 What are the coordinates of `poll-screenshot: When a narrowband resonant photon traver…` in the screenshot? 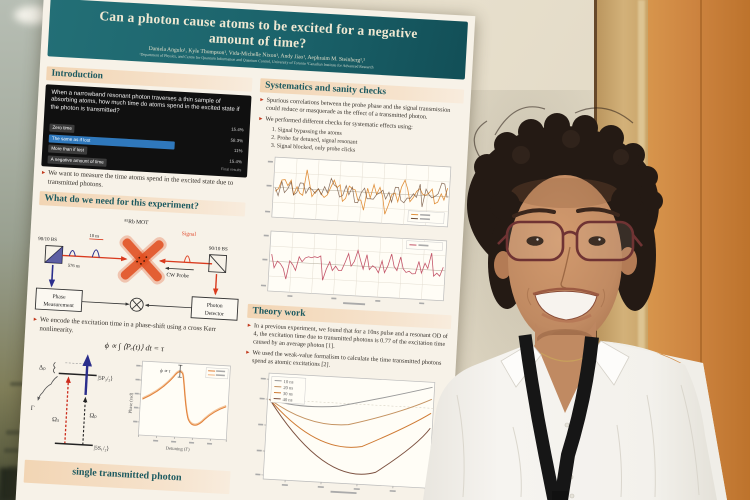 It's located at (146, 131).